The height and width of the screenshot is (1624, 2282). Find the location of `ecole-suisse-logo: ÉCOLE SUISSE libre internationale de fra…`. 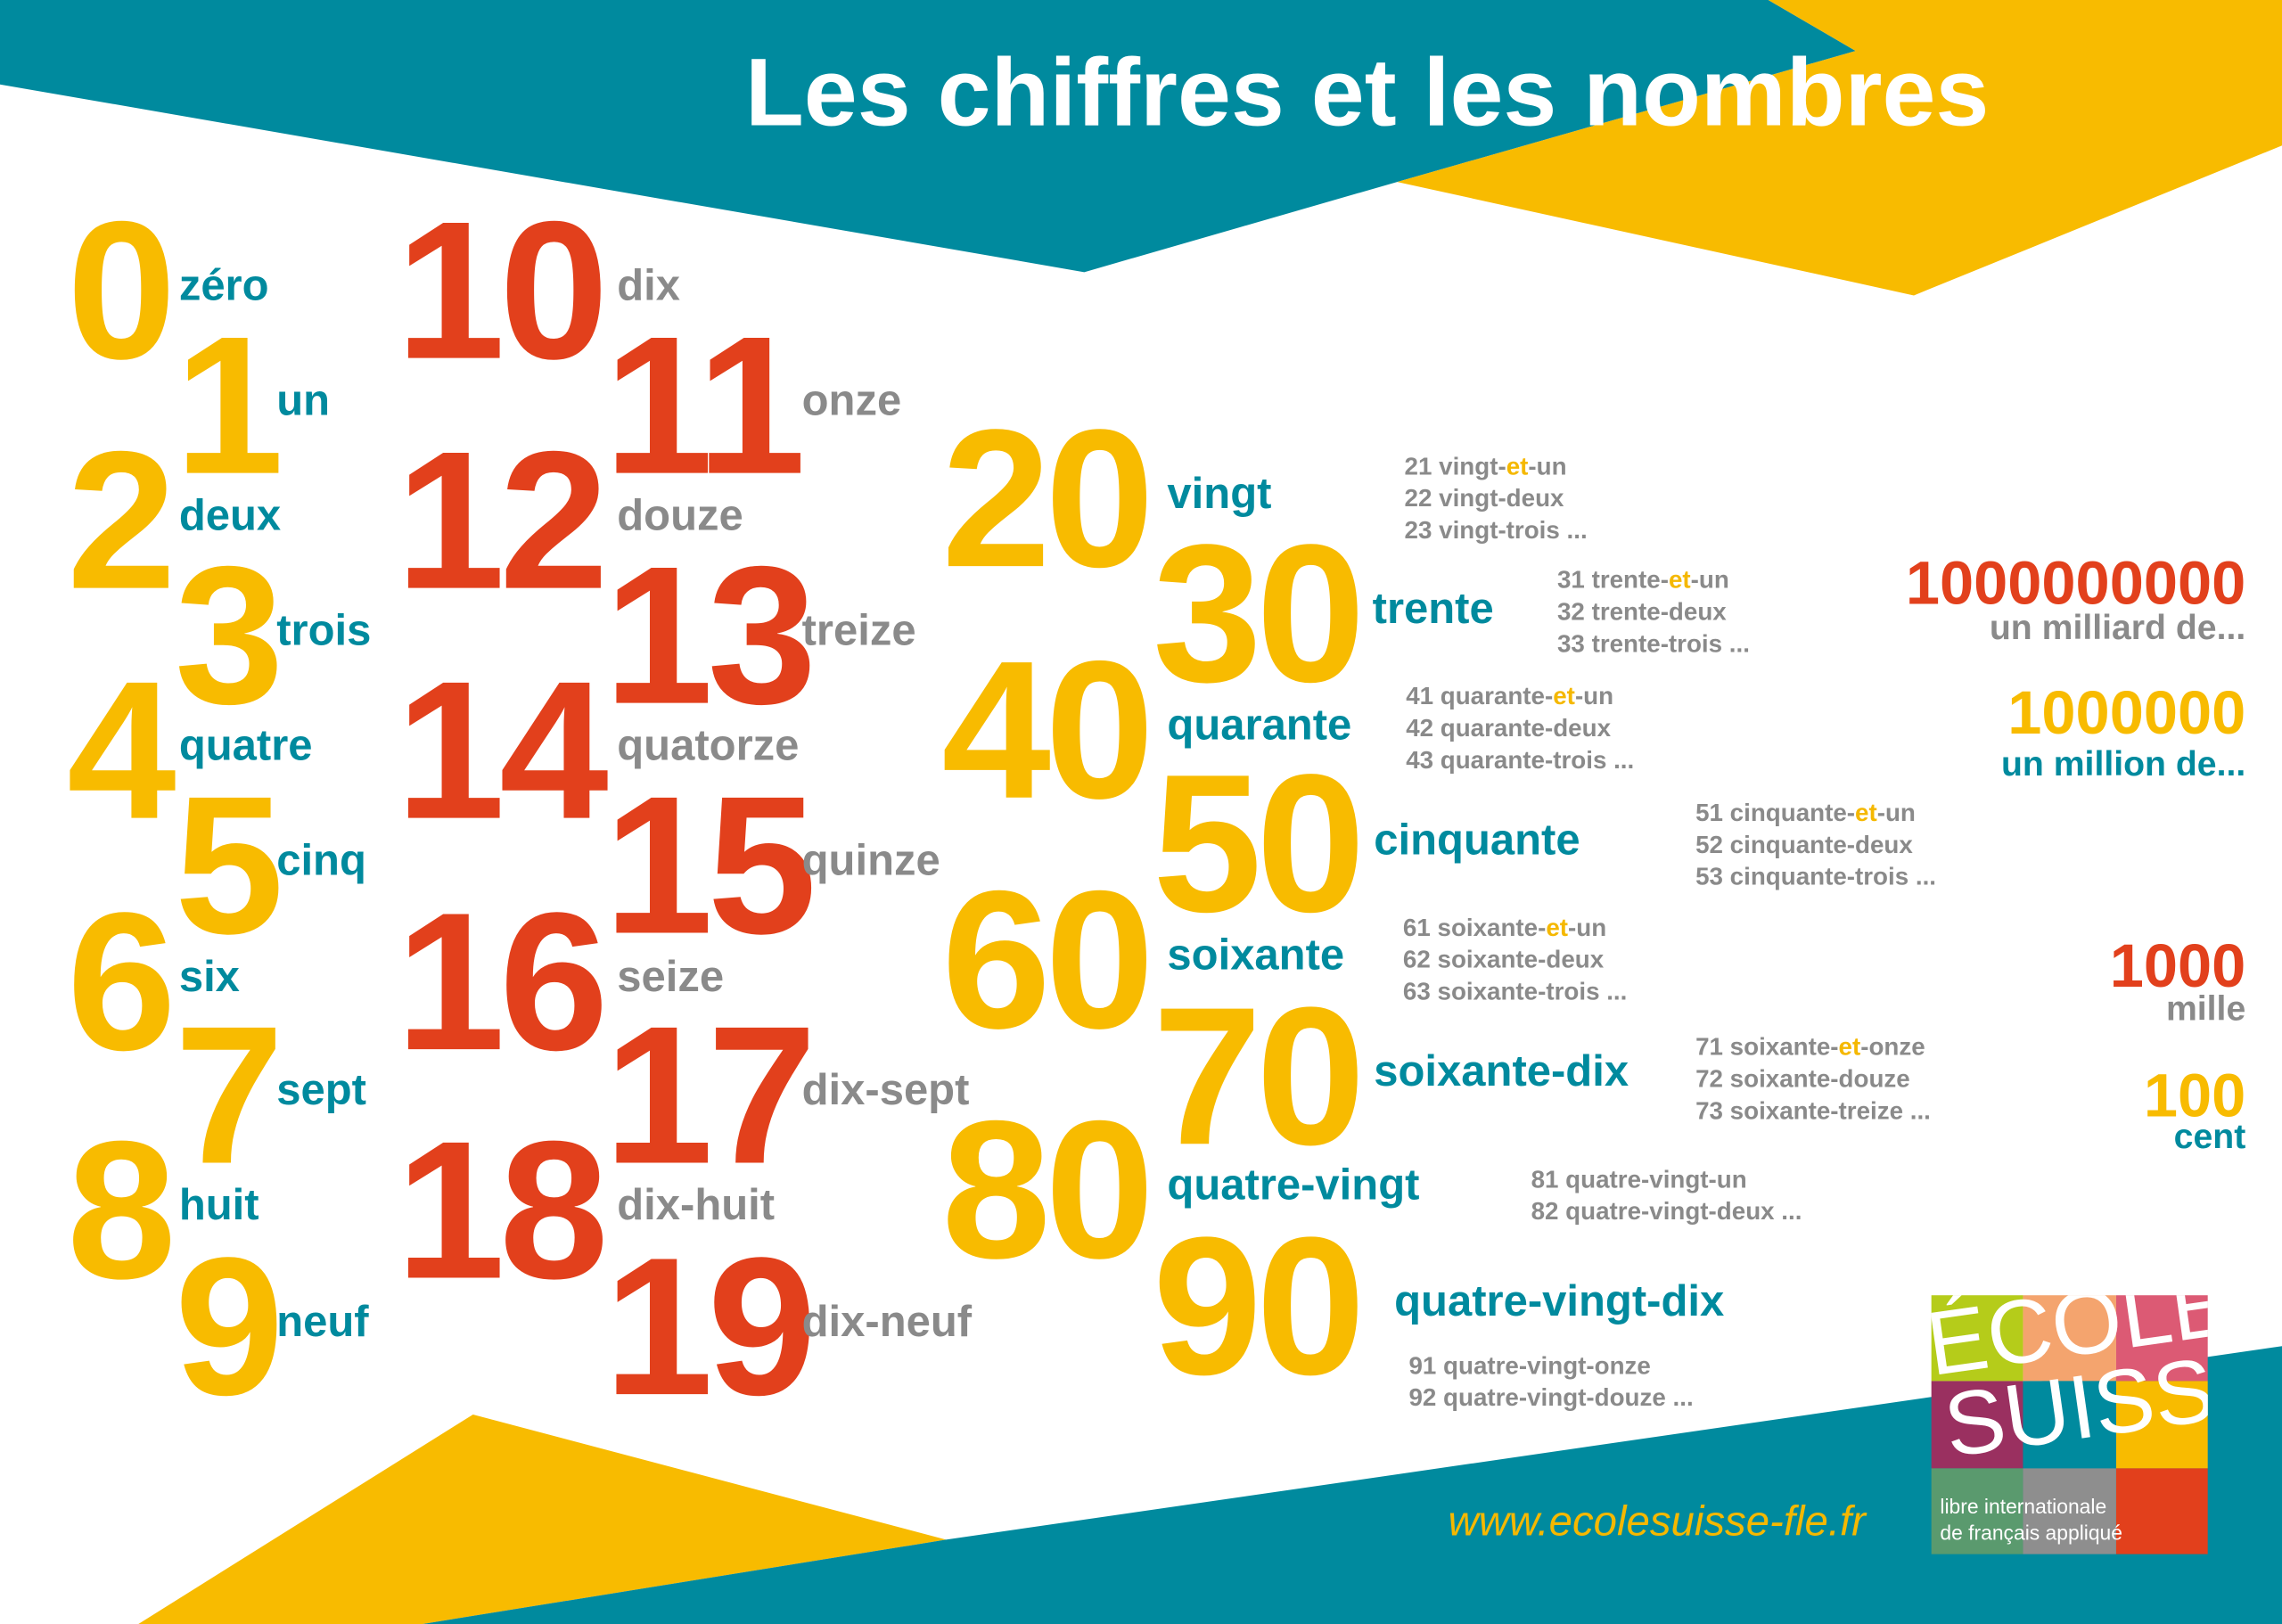

ecole-suisse-logo: ÉCOLE SUISSE libre internationale de fra… is located at coordinates (2069, 1424).